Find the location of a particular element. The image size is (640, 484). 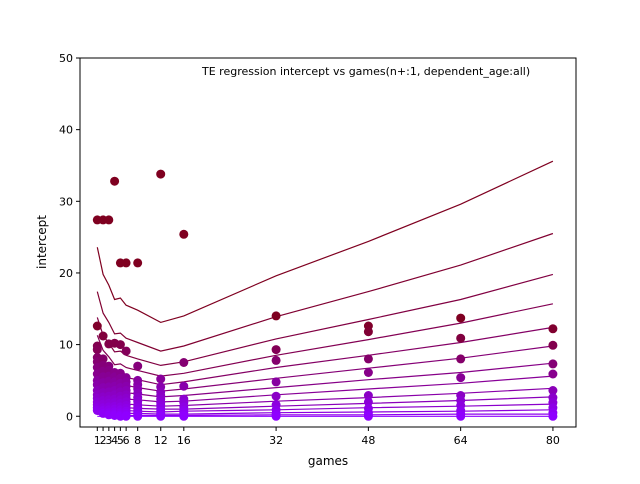

x-tick-label: 2 is located at coordinates (103, 440).